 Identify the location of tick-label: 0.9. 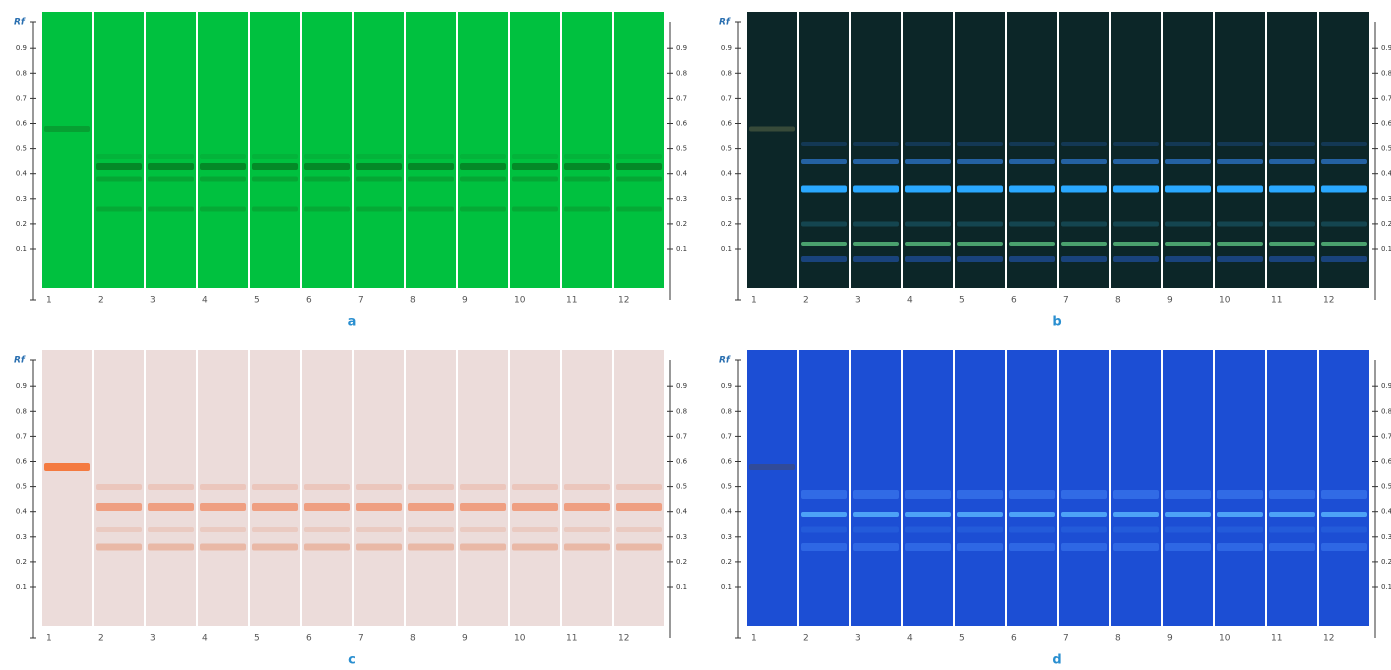
(1386, 386).